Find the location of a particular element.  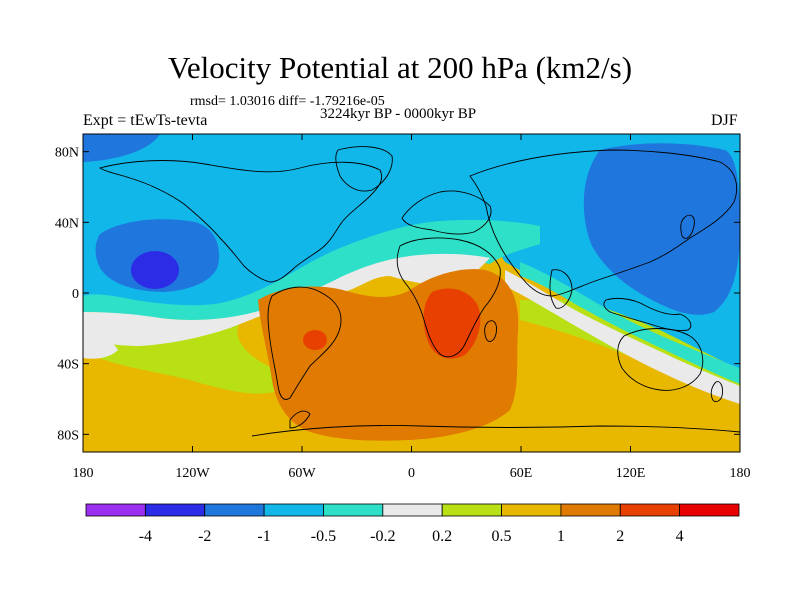

coast-south-america is located at coordinates (304, 343).